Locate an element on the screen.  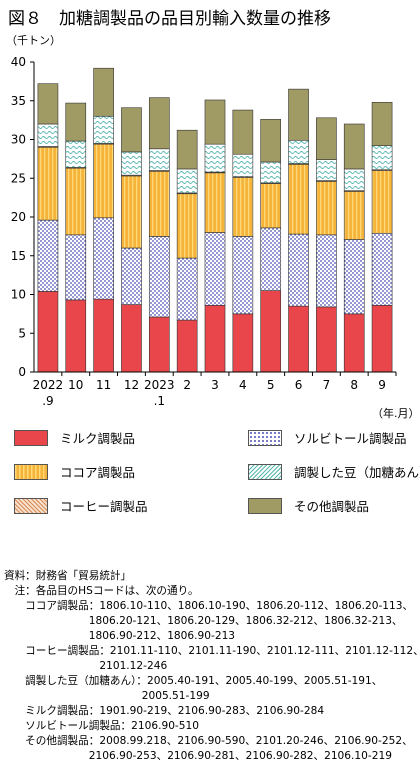
y-tick-label: 25 is located at coordinates (18, 178).